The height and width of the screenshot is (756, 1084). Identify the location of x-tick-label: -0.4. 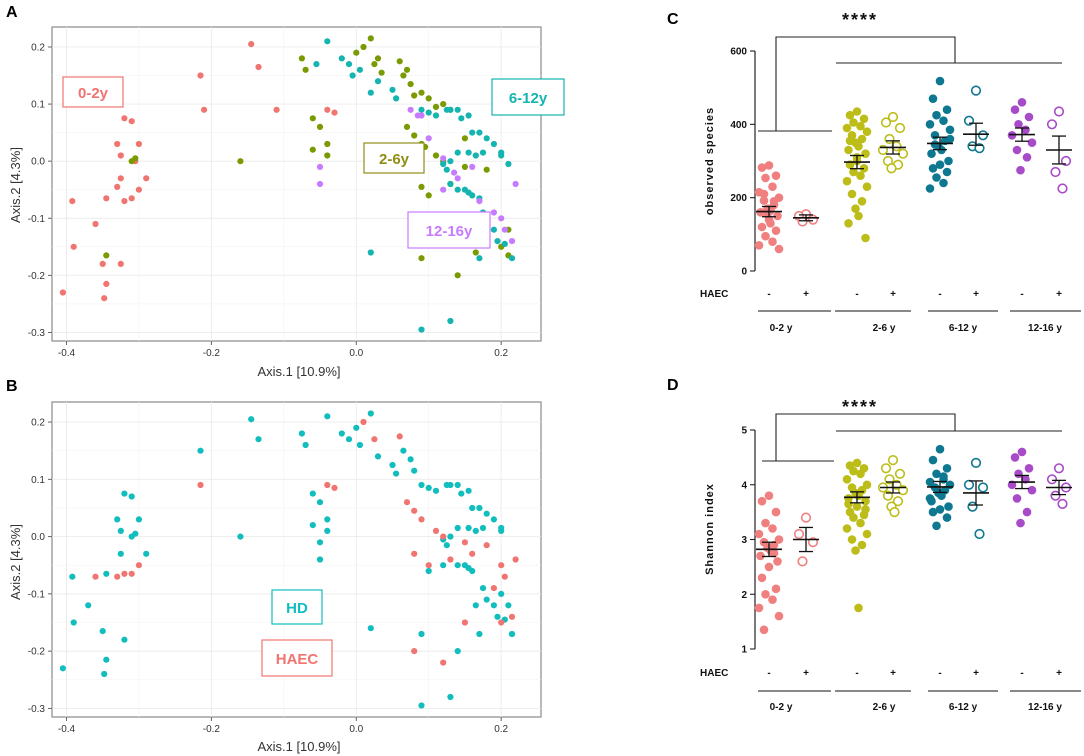
(67, 353).